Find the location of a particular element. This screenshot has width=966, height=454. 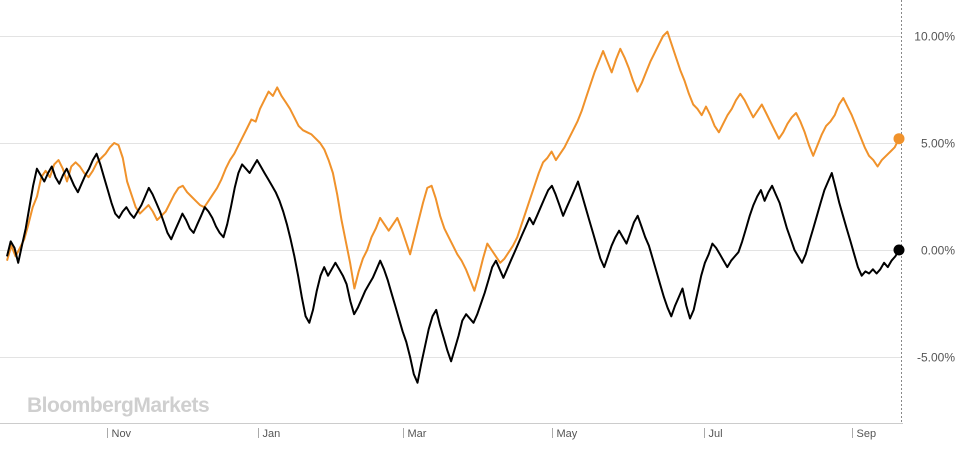

x-axis-labels: Nov Jan Mar May Jul Sep is located at coordinates (492, 434).